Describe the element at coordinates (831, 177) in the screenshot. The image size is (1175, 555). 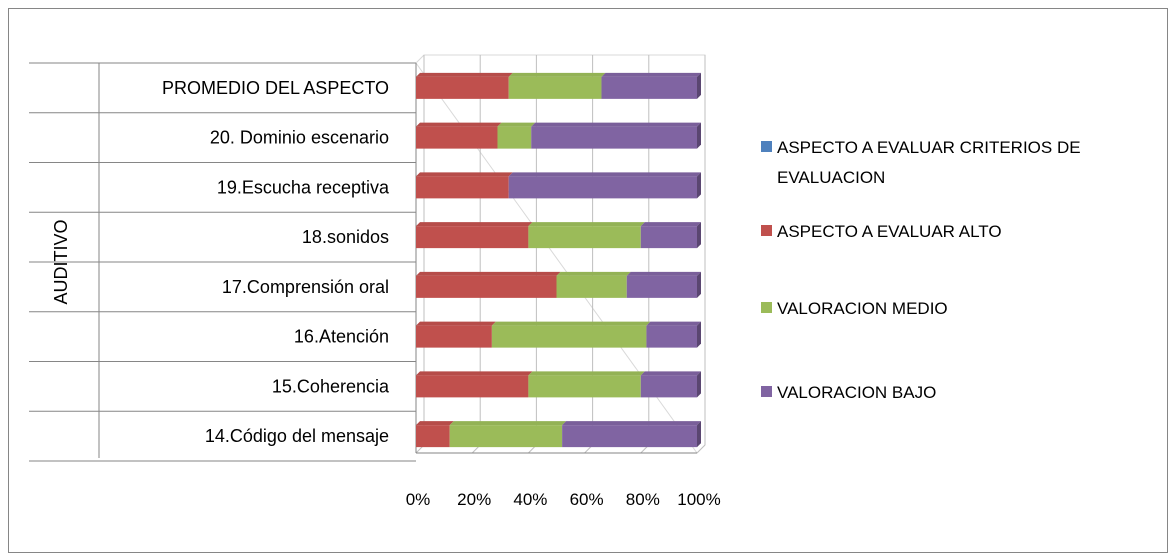
I see `legend-label: EVALUACION` at that location.